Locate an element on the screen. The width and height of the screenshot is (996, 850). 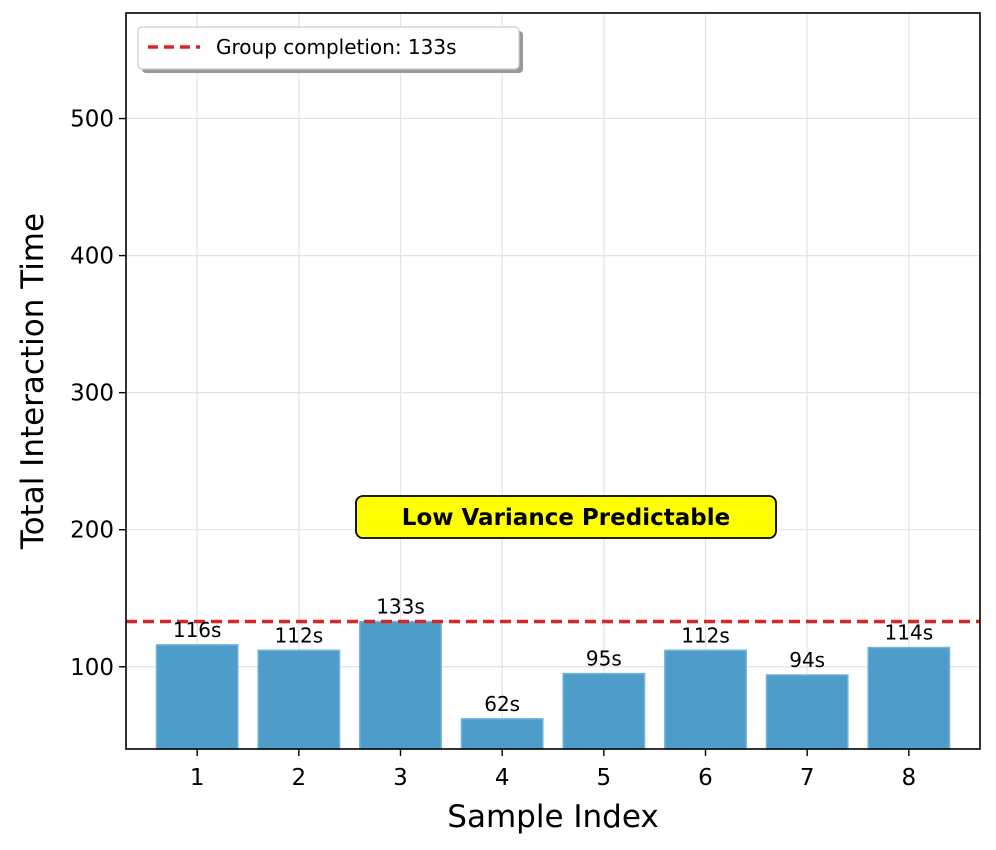
x-tick-label: 4 is located at coordinates (502, 778).